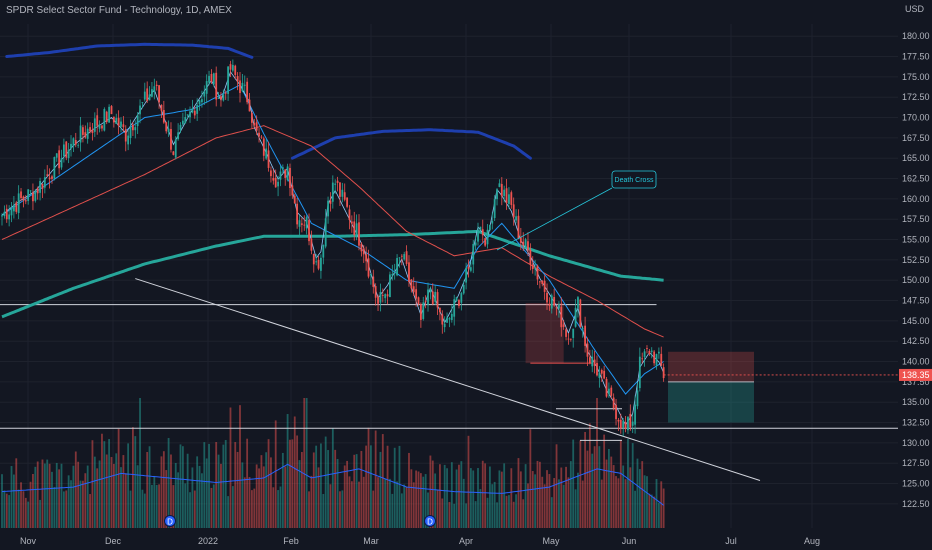 The width and height of the screenshot is (932, 550). What do you see at coordinates (916, 97) in the screenshot?
I see `price-tick-label: 172.50` at bounding box center [916, 97].